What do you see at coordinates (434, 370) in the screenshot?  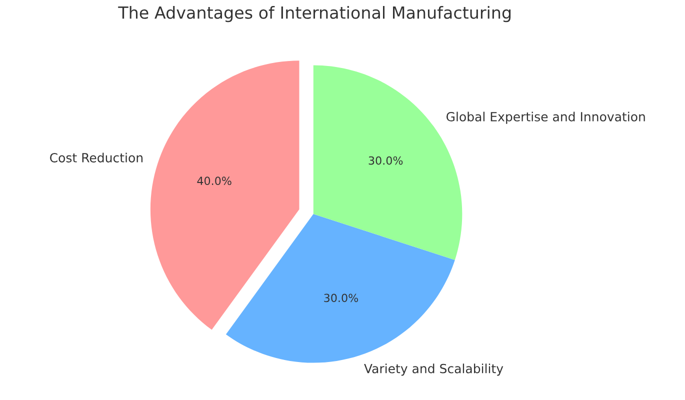 I see `slice-label: Variety and Scalability` at bounding box center [434, 370].